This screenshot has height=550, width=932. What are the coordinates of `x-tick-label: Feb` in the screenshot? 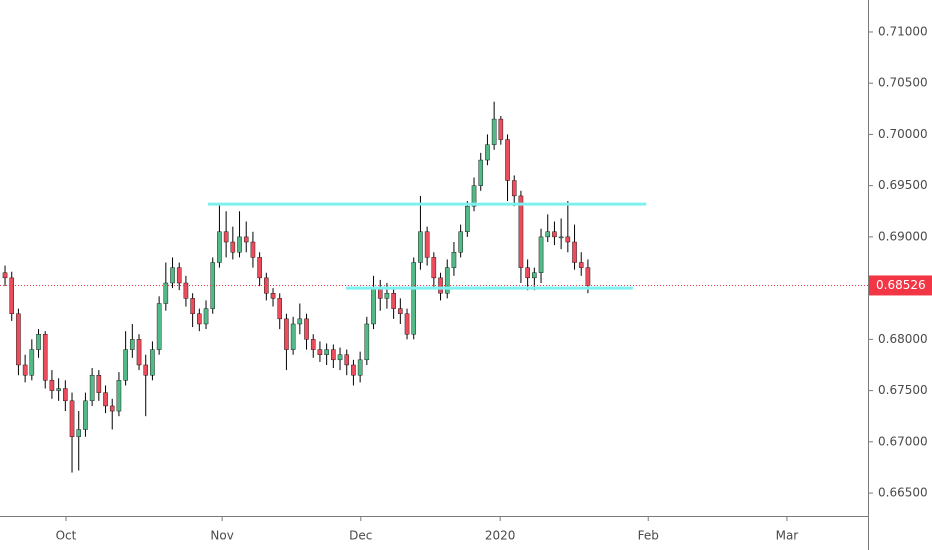 It's located at (648, 536).